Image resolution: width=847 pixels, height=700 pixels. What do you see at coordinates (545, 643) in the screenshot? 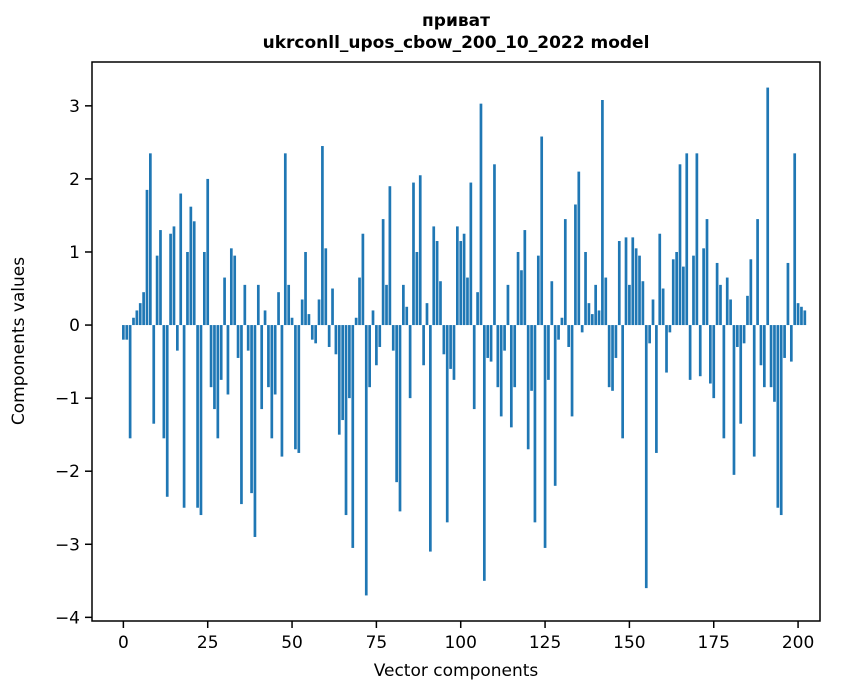
I see `x-tick-label: 125` at bounding box center [545, 643].